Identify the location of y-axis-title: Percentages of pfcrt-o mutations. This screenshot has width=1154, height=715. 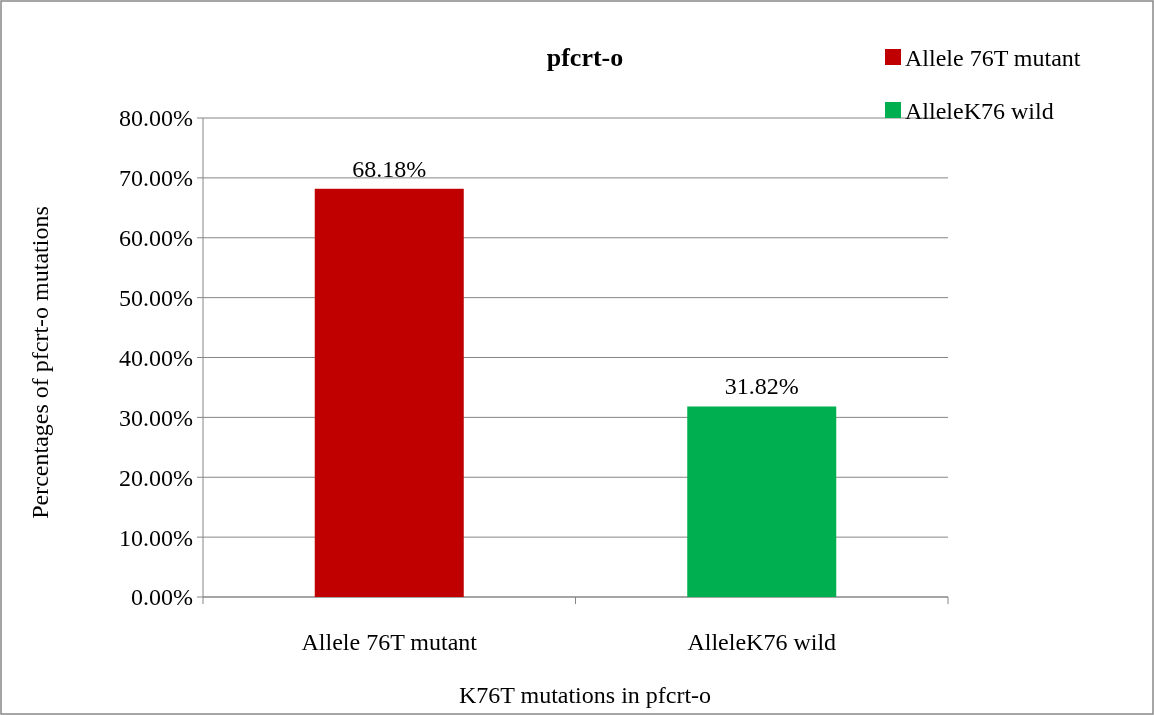
(40, 362).